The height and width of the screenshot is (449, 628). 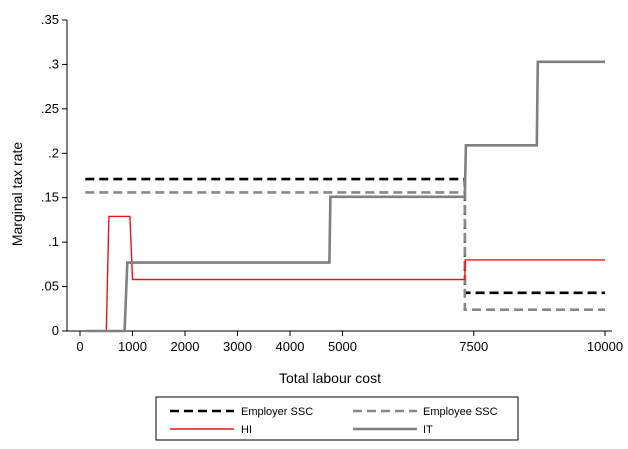 What do you see at coordinates (246, 430) in the screenshot?
I see `legend-label-hi: HI` at bounding box center [246, 430].